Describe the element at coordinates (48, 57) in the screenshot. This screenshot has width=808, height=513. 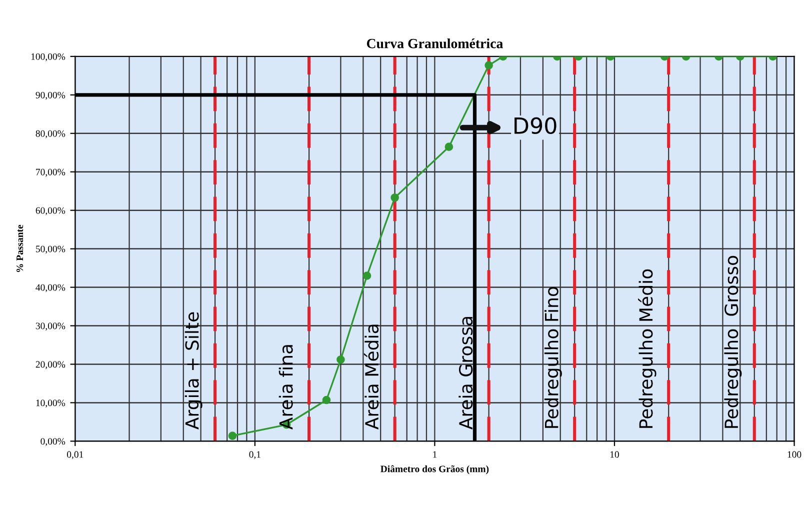
I see `y-tick-label: 100,00%` at that location.